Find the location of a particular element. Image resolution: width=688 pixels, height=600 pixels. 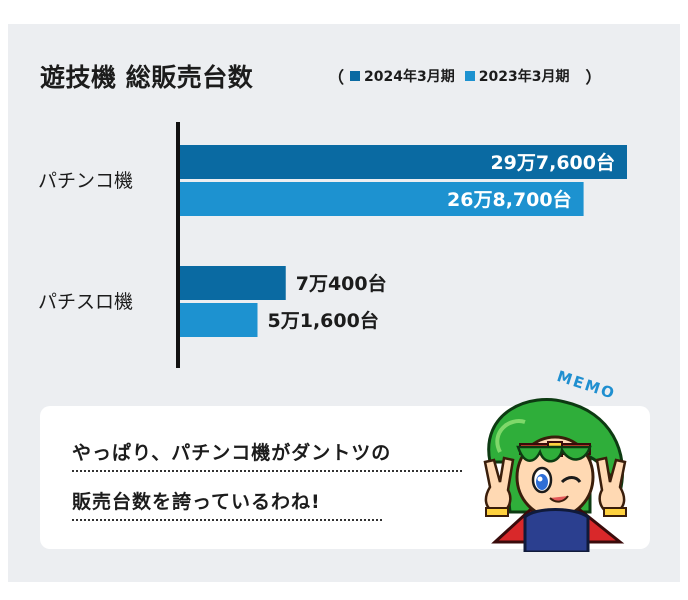

legend-item-2024: 2024年3月期 is located at coordinates (402, 76).